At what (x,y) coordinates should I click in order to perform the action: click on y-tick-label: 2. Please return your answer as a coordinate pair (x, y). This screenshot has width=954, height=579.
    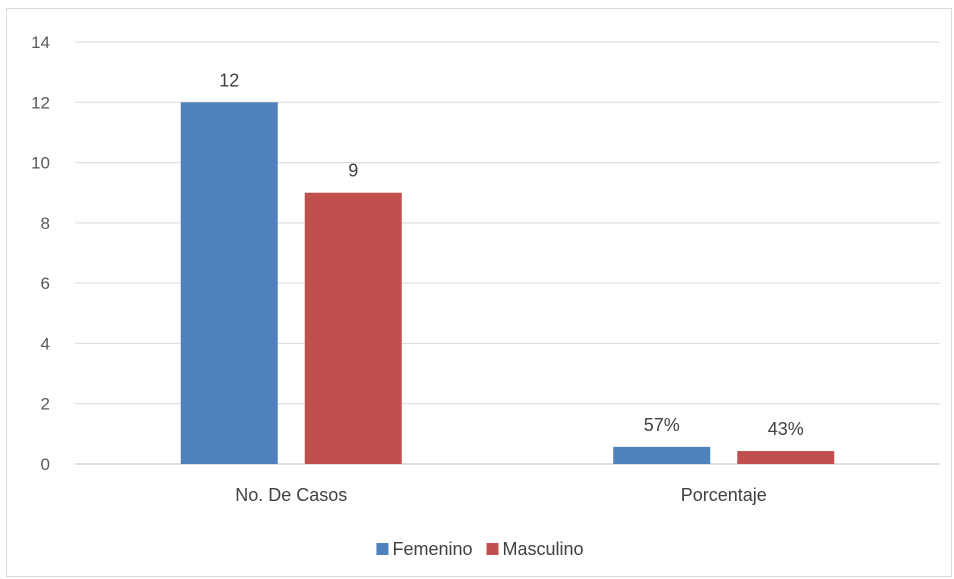
    Looking at the image, I should click on (45, 404).